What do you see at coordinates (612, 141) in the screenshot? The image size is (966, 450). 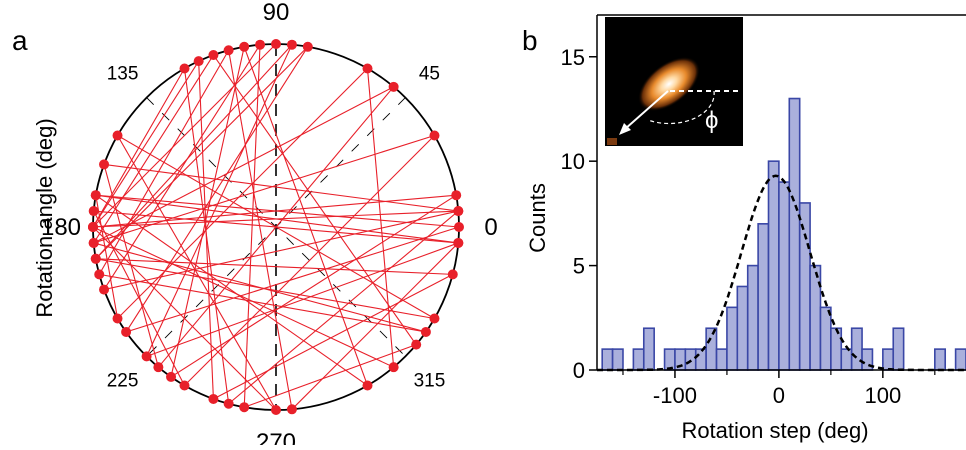 I see `inset-pixel-speck` at bounding box center [612, 141].